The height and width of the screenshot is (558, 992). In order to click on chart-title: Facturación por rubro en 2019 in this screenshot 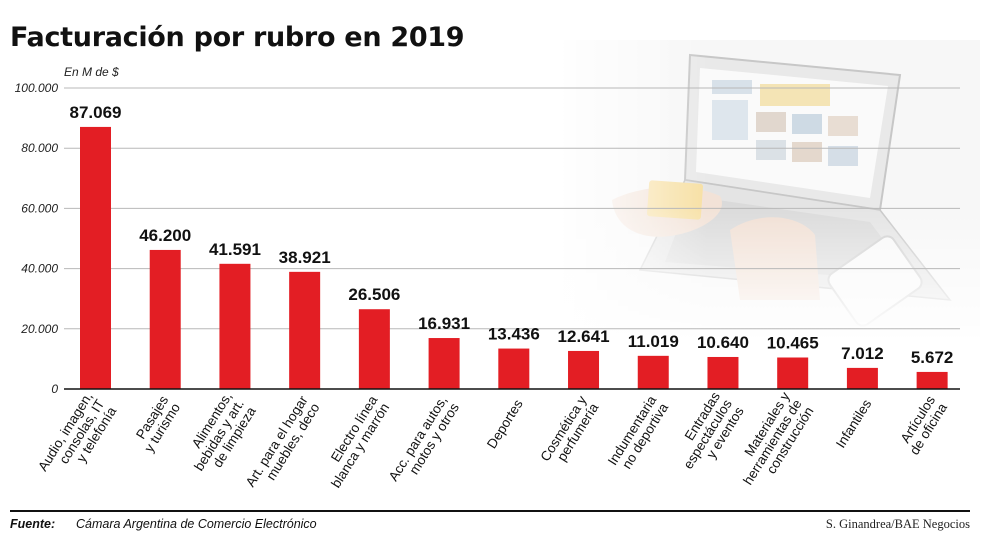, I will do `click(237, 37)`.